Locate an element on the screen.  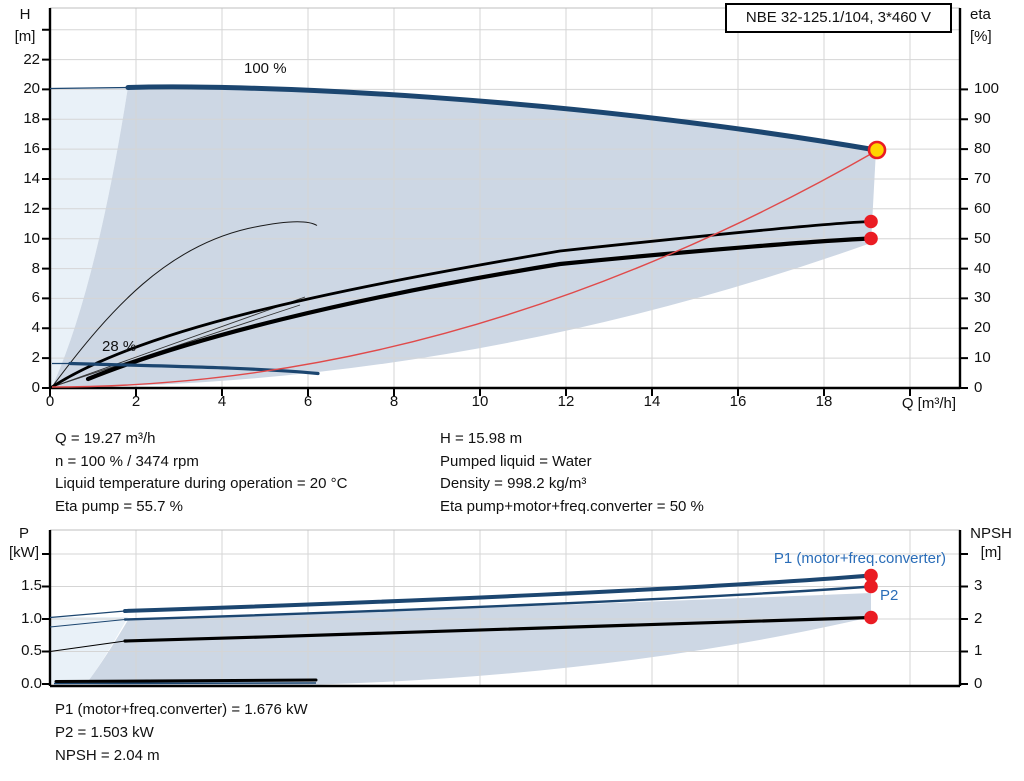
q-tick-label: 0 is located at coordinates (50, 401).